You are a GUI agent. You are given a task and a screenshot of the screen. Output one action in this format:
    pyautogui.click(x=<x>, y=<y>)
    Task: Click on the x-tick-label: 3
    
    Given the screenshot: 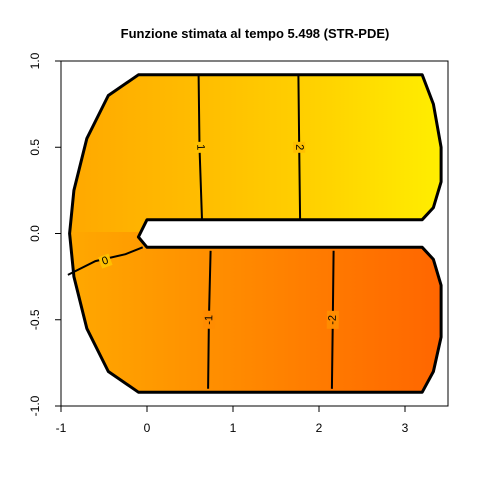 What is the action you would take?
    pyautogui.click(x=405, y=428)
    